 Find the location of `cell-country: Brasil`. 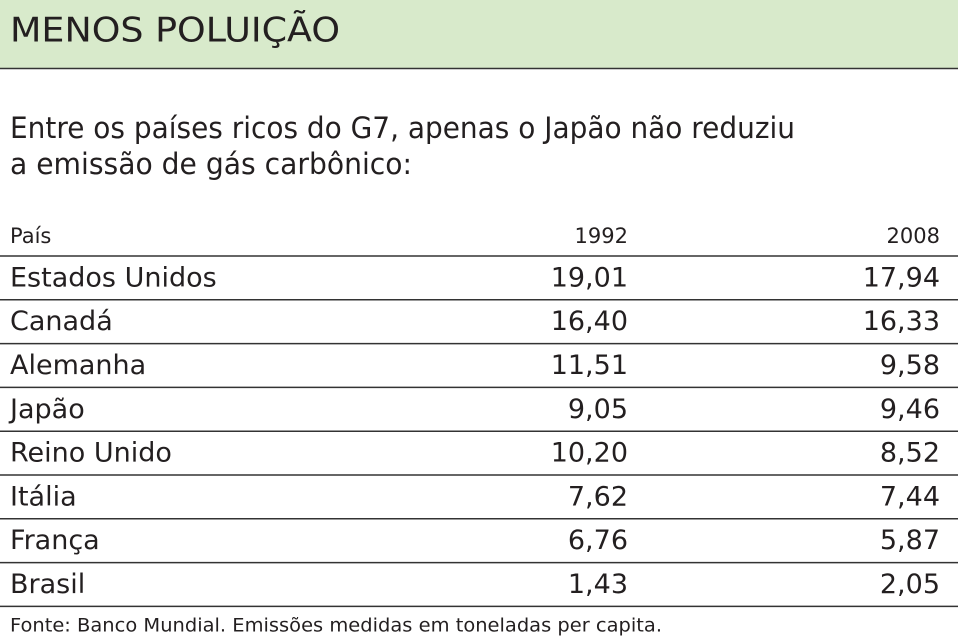

cell-country: Brasil is located at coordinates (47, 584).